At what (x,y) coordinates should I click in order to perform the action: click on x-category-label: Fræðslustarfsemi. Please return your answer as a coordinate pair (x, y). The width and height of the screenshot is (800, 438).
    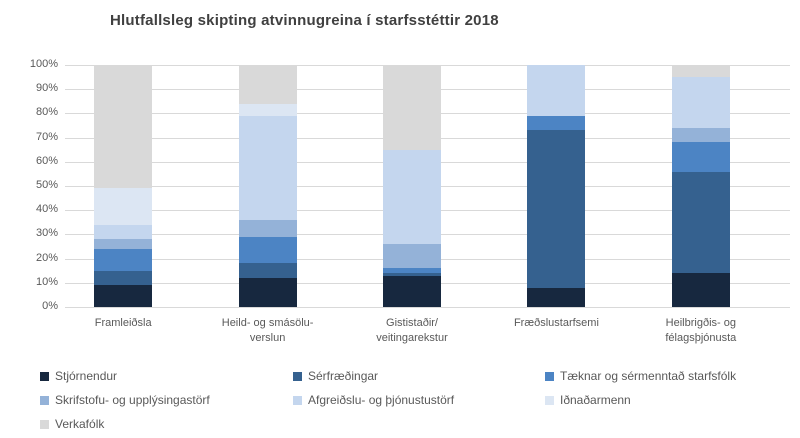
    Looking at the image, I should click on (556, 331).